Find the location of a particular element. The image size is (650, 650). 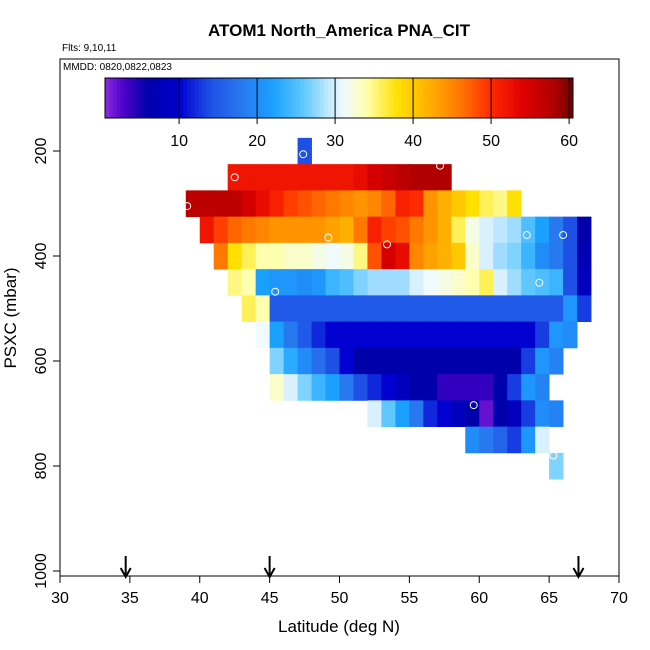

y-tick-label: 200 is located at coordinates (41, 151).